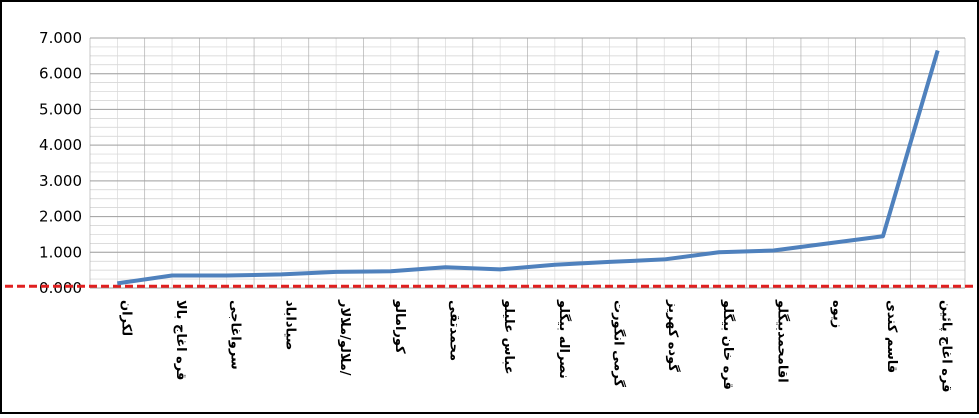  I want to click on x-tick-label: صیاداباد, so click(289, 325).